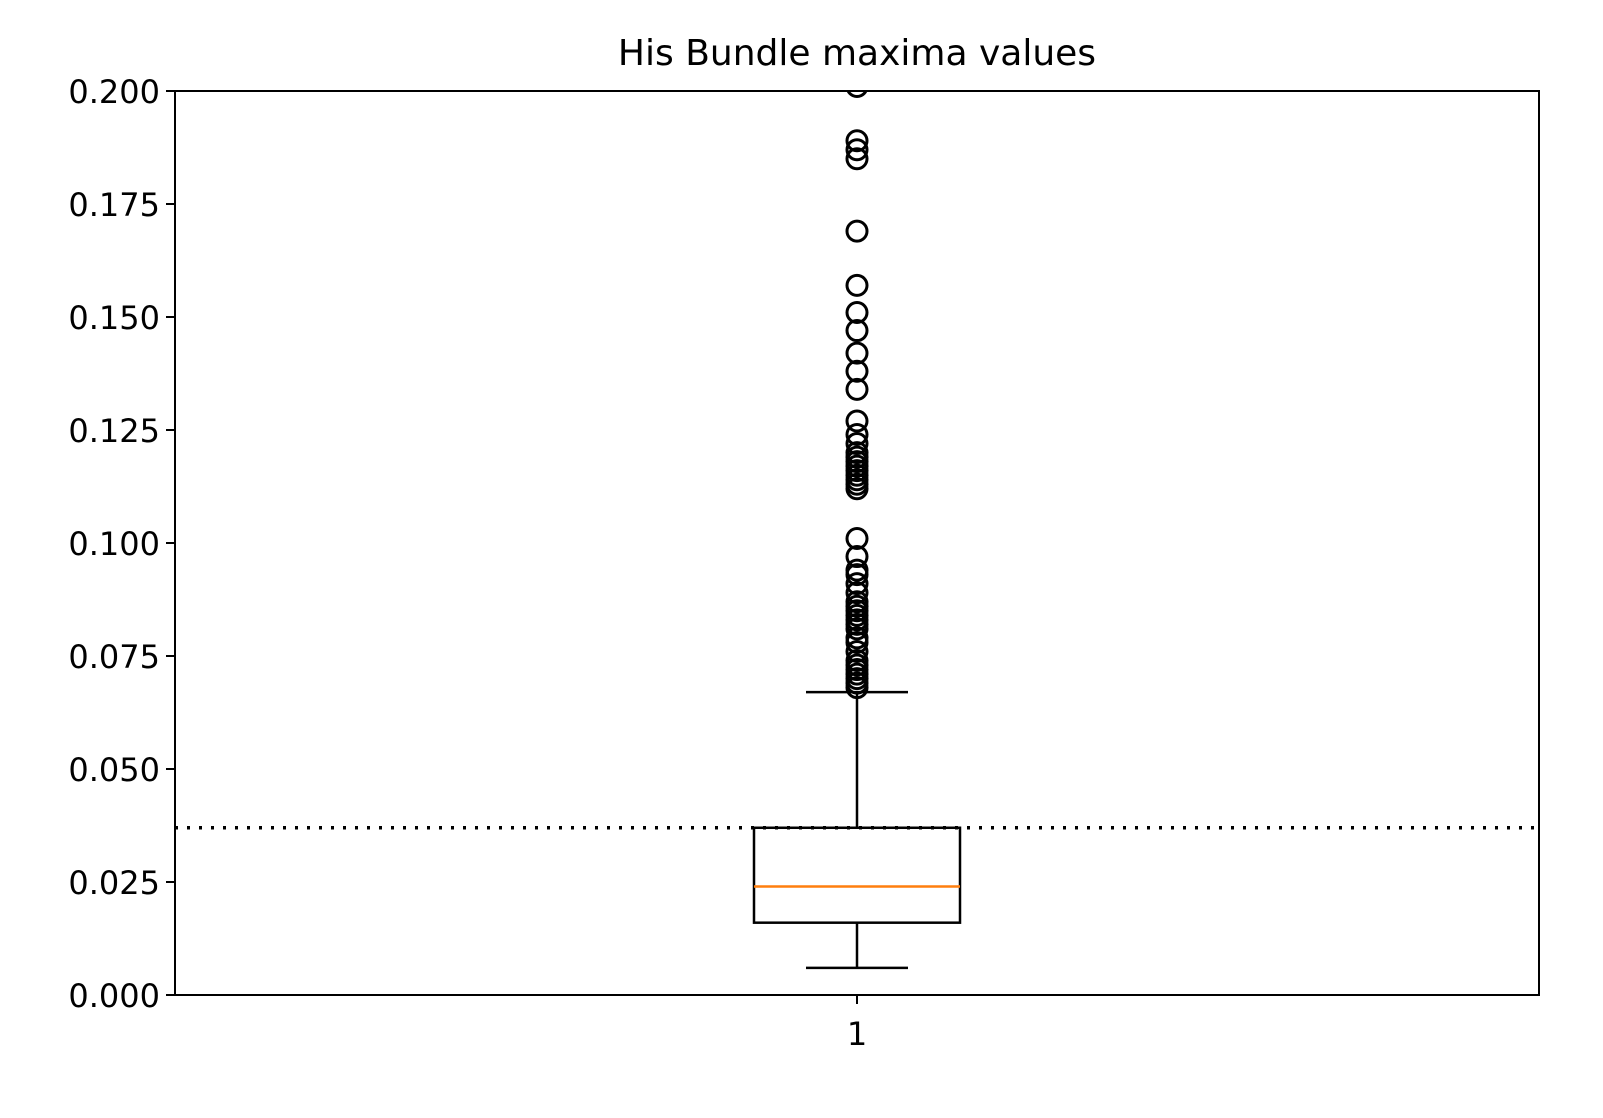 The height and width of the screenshot is (1118, 1603). Describe the element at coordinates (114, 205) in the screenshot. I see `y-tick-label: 0.175` at that location.